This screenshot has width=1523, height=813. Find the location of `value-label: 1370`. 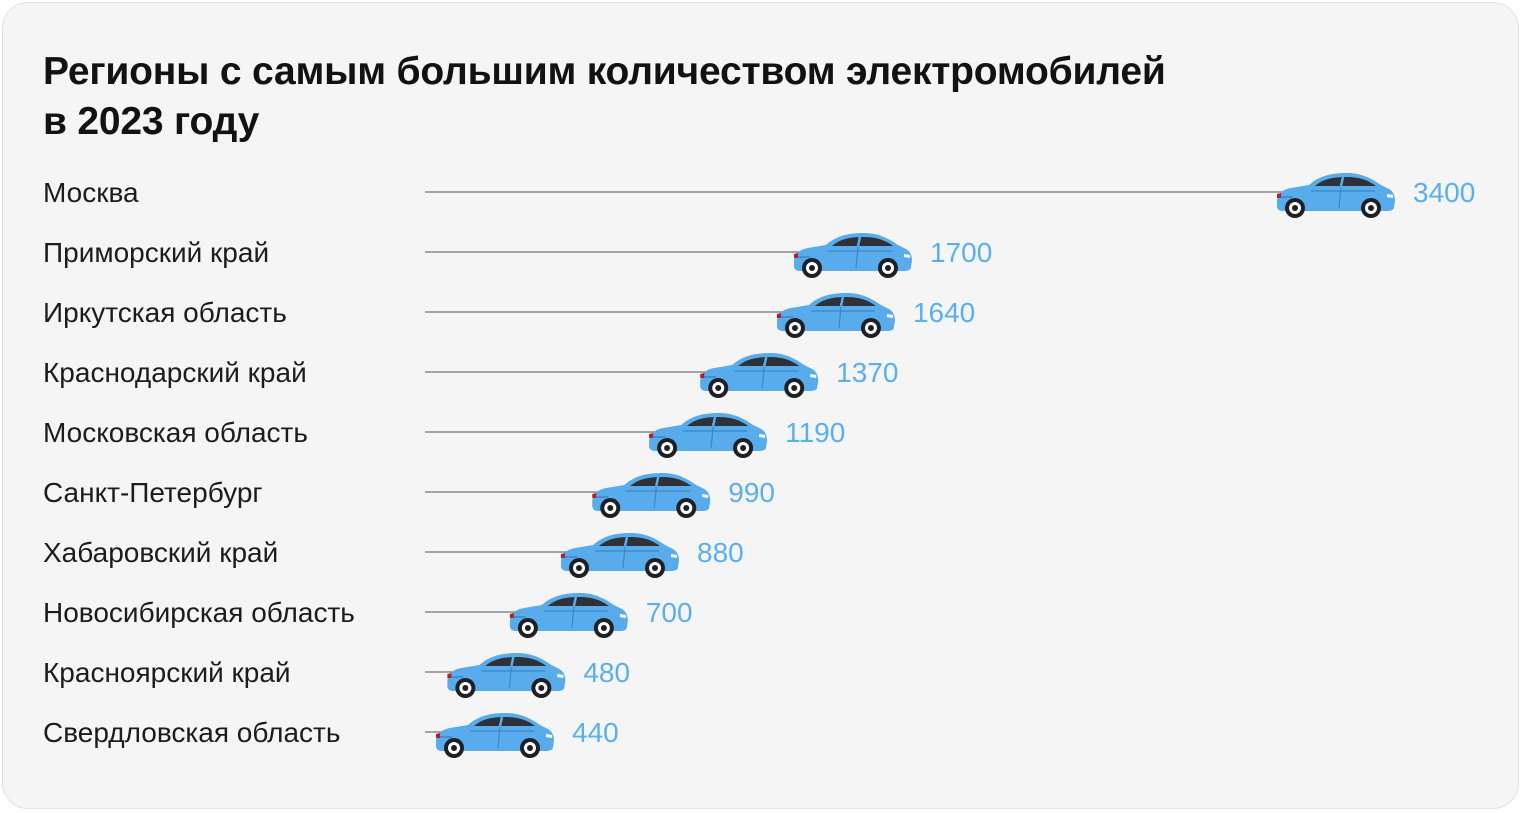

value-label: 1370 is located at coordinates (867, 372).